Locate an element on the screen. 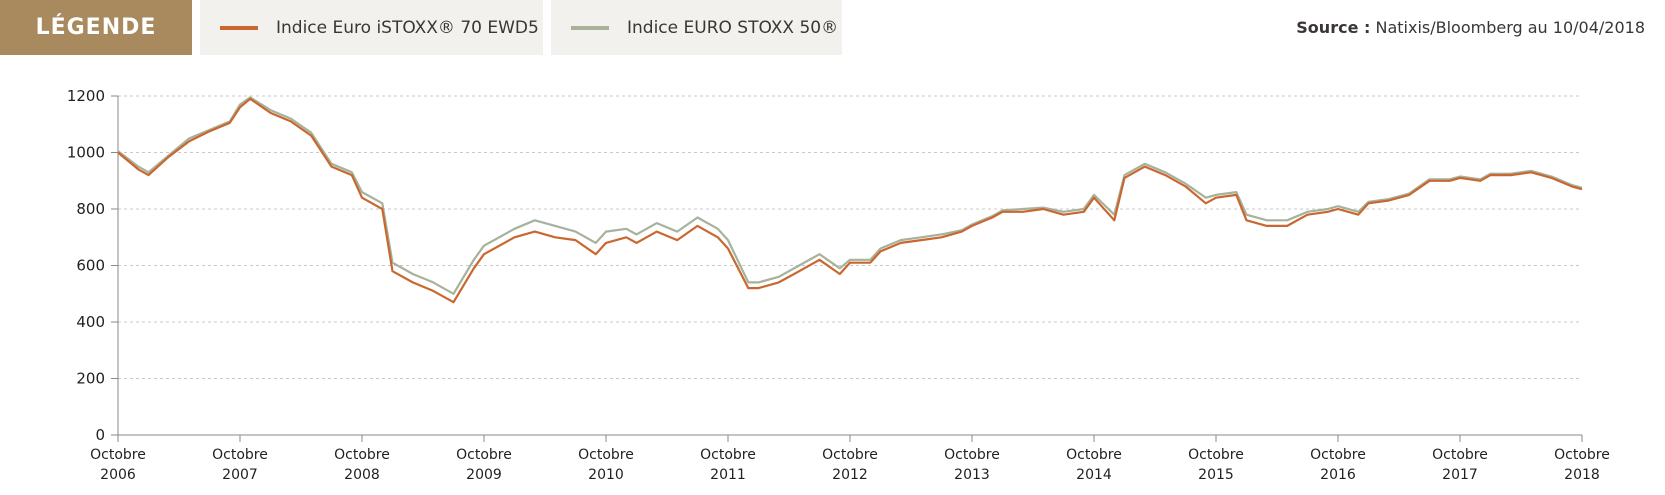 The image size is (1665, 495). x-tick-label: Octobre 2014 is located at coordinates (1094, 465).